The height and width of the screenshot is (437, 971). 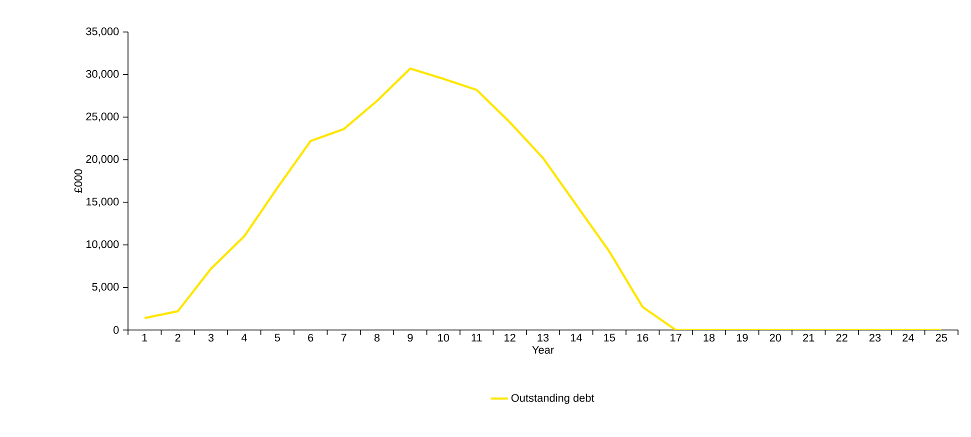 What do you see at coordinates (311, 338) in the screenshot?
I see `x-tick-label: 6` at bounding box center [311, 338].